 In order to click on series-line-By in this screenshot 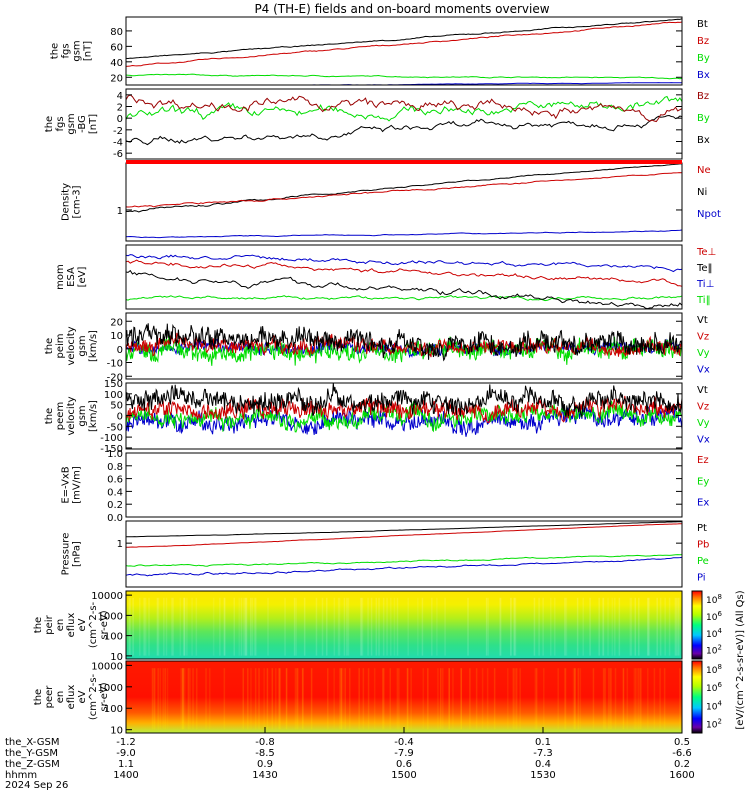, I will do `click(404, 76)`.